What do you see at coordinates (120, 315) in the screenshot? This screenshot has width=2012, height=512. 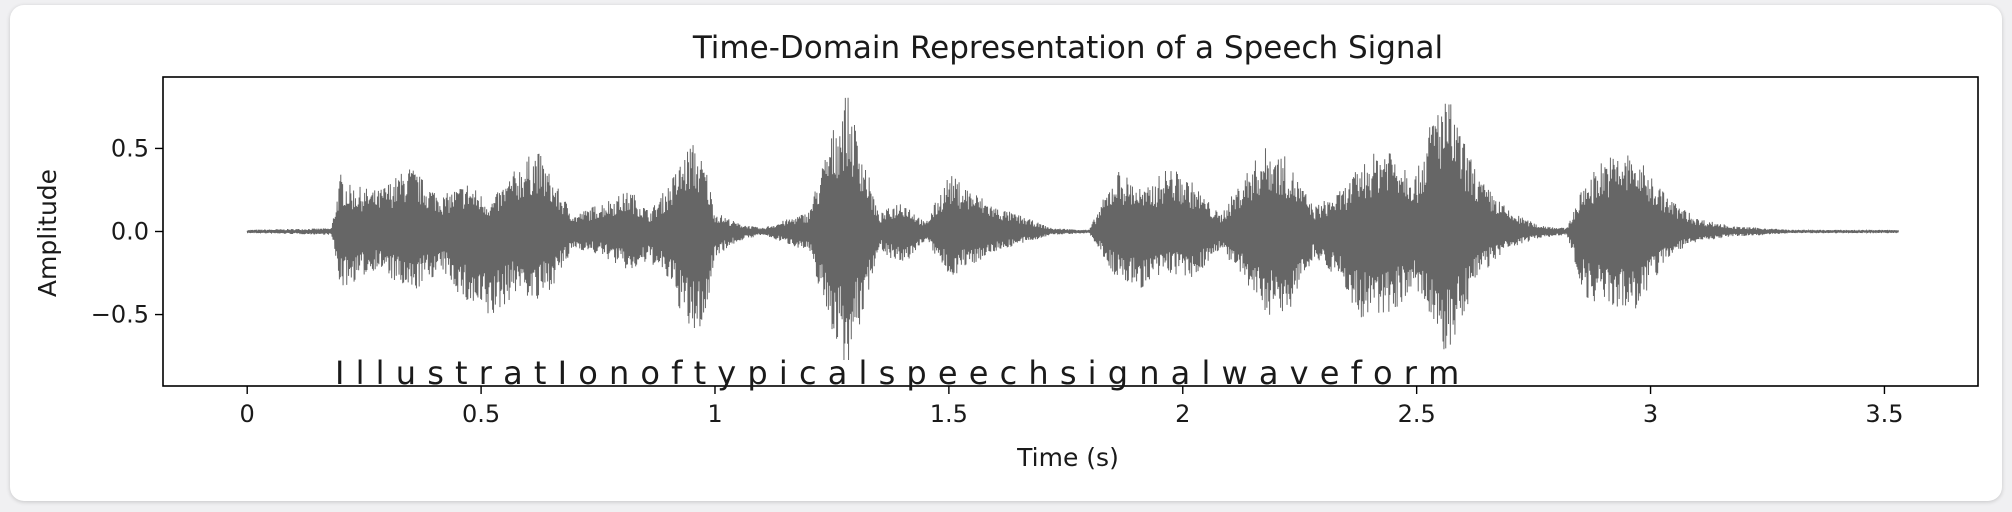 I see `y-tick-label: −0.5` at bounding box center [120, 315].